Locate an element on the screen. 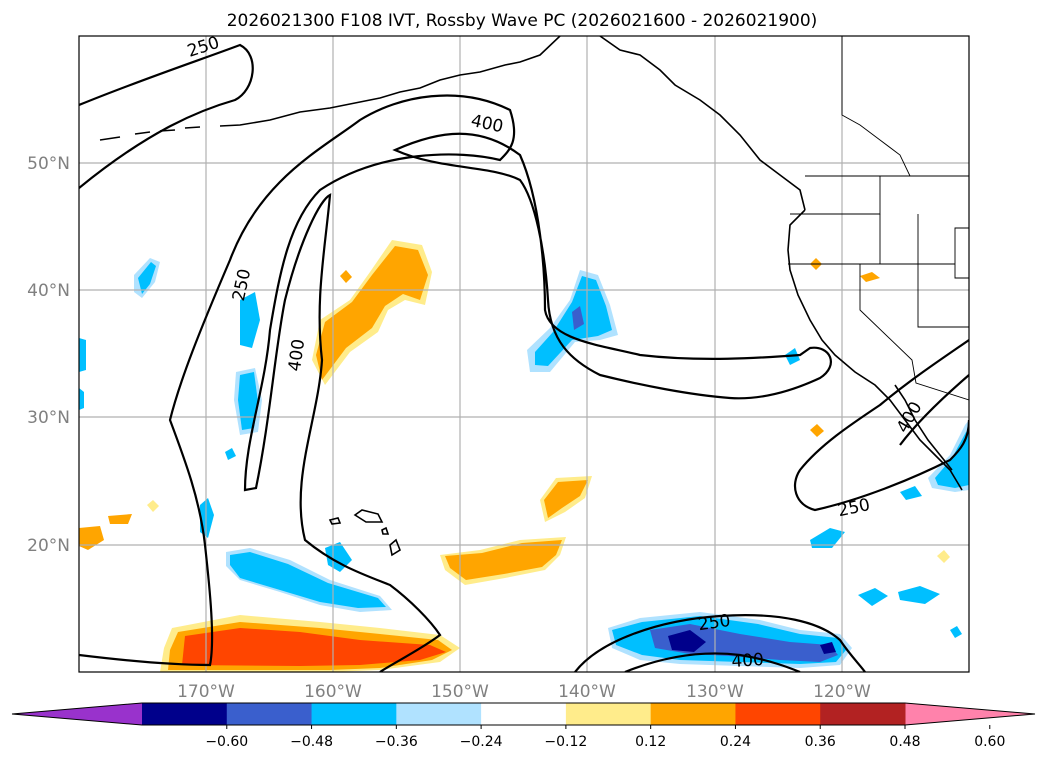 This screenshot has width=1047, height=765. alaska-peninsula is located at coordinates (390, 81).